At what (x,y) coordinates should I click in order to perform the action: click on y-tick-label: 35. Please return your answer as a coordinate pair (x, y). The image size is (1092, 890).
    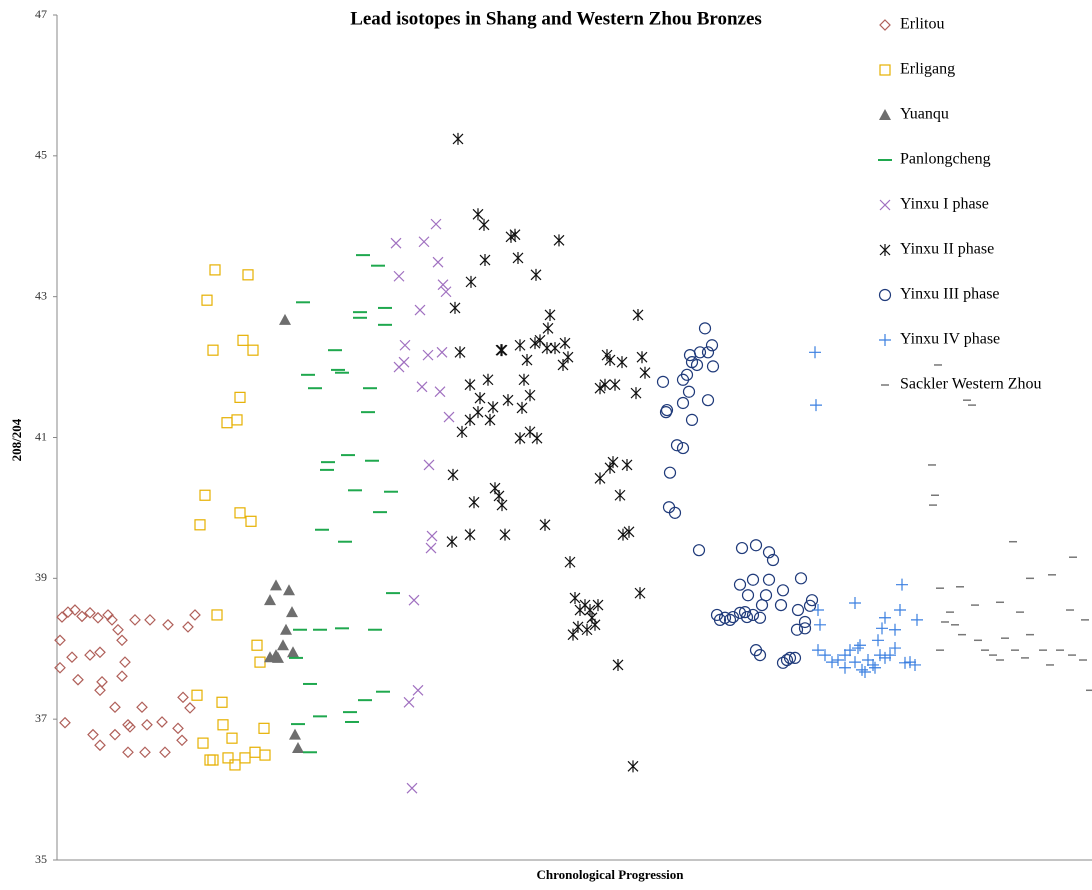
    Looking at the image, I should click on (41, 859).